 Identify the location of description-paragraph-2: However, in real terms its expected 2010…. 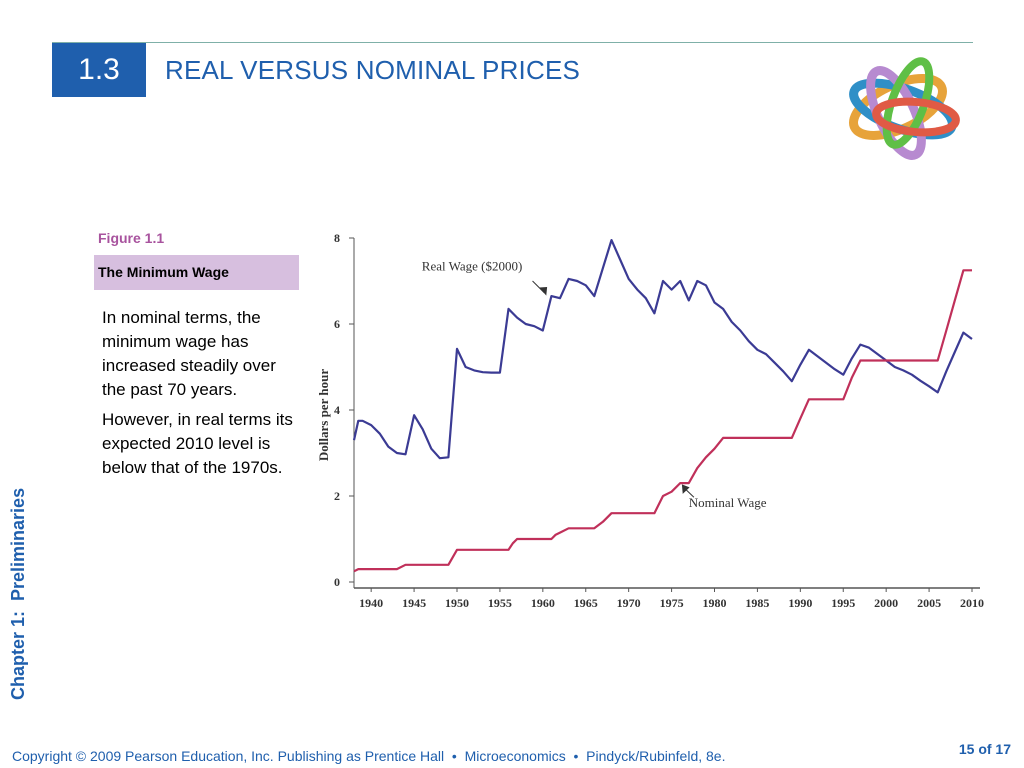
(197, 443).